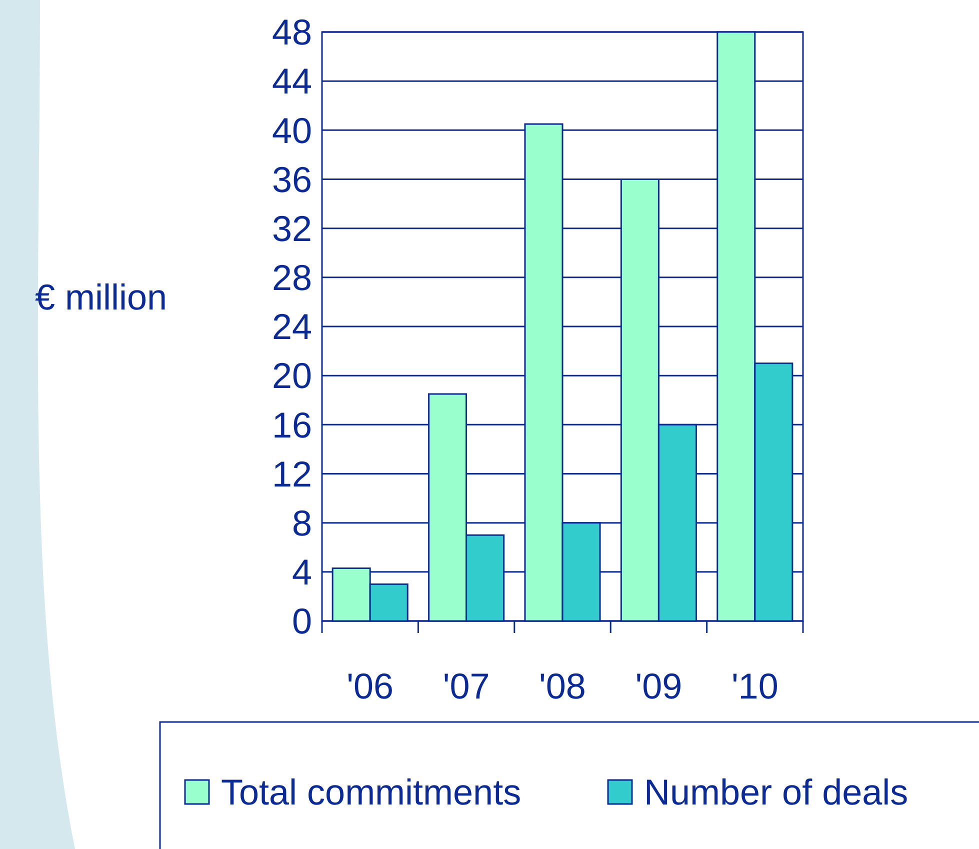 Image resolution: width=979 pixels, height=849 pixels. What do you see at coordinates (562, 686) in the screenshot?
I see `x-tick-label: '08` at bounding box center [562, 686].